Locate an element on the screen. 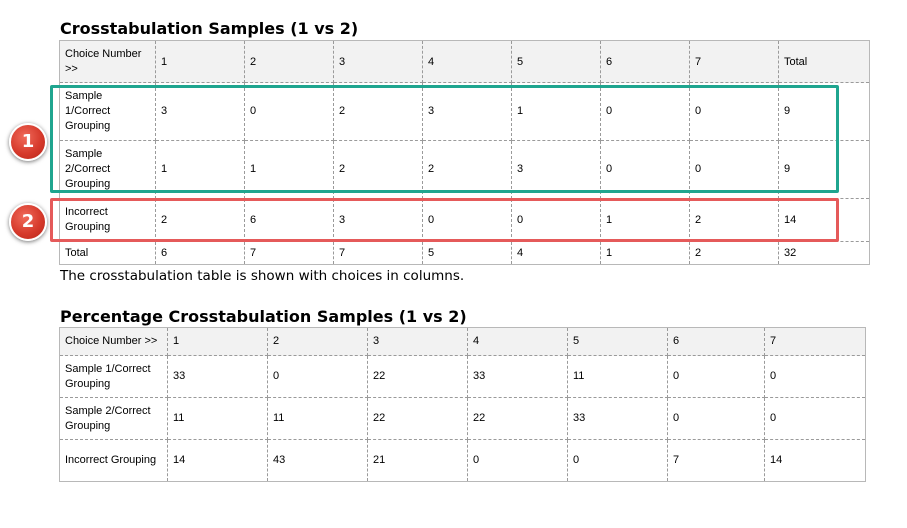 The height and width of the screenshot is (528, 907). header-cell: Total is located at coordinates (824, 61).